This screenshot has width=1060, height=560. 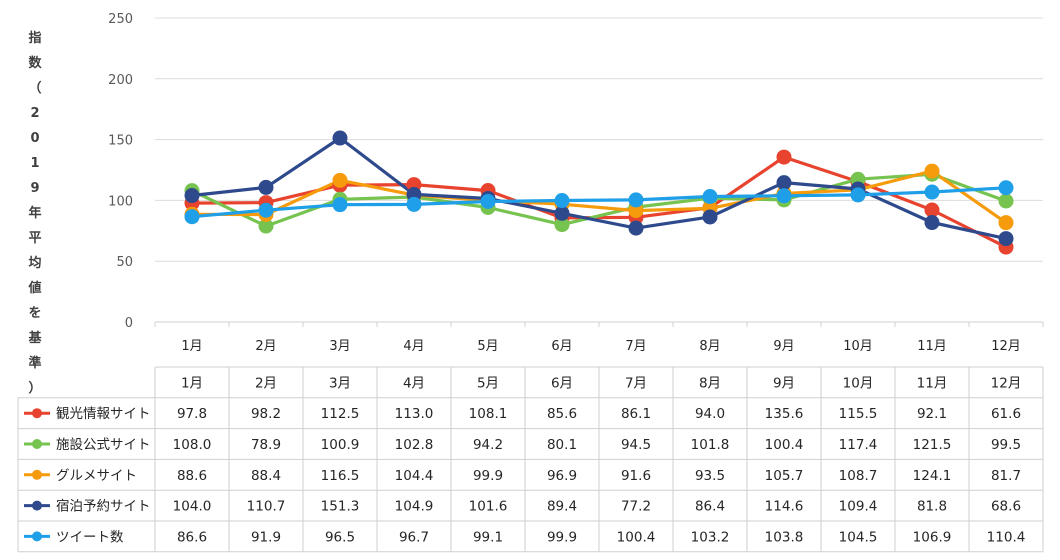 I want to click on table-value-cell: 68.6, so click(x=1006, y=507).